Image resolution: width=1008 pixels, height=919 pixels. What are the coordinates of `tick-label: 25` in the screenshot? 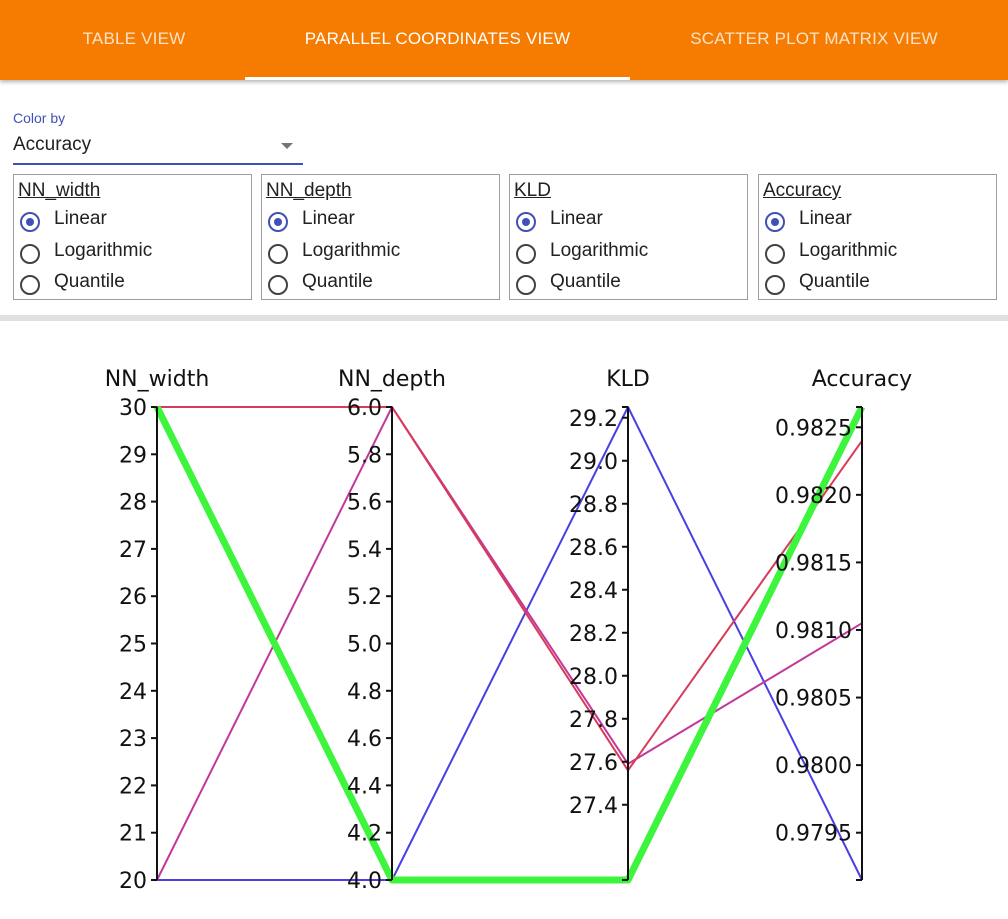 It's located at (133, 645).